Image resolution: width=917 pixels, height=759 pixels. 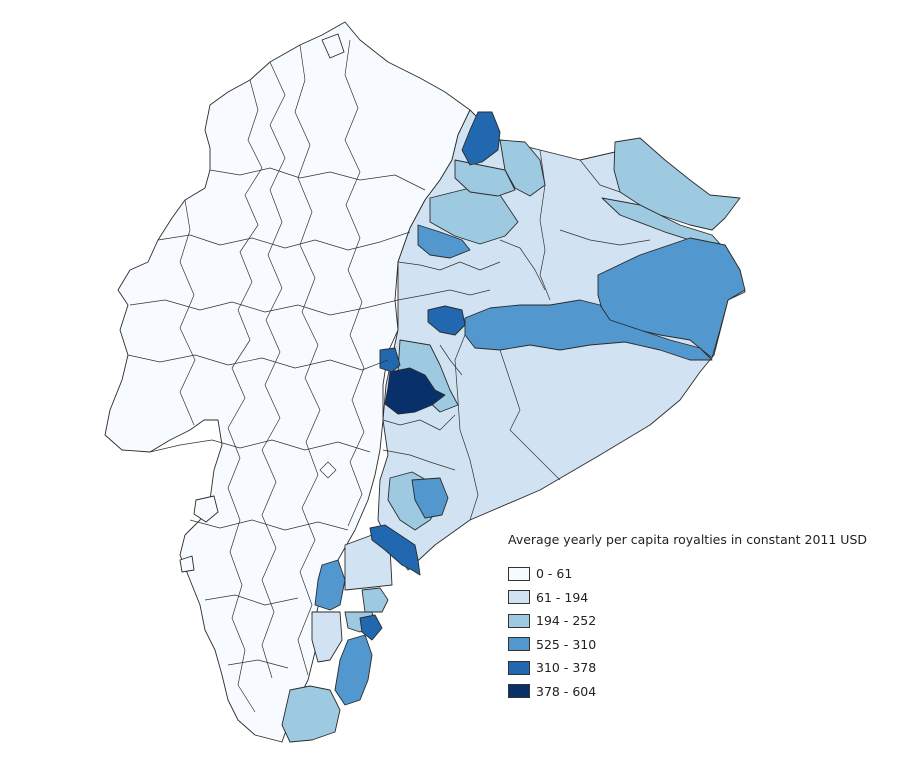 I want to click on legend-label: 525 - 310, so click(x=566, y=644).